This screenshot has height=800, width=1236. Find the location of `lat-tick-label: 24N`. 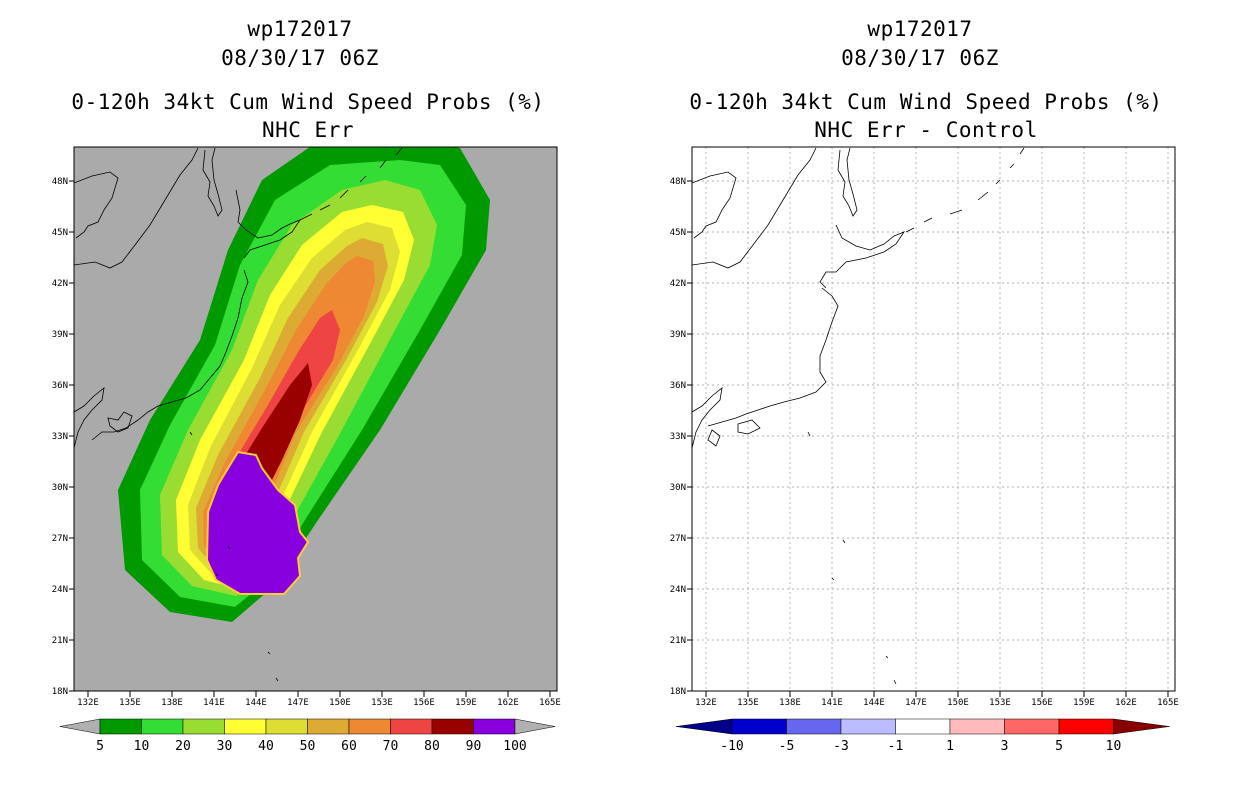

lat-tick-label: 24N is located at coordinates (60, 590).